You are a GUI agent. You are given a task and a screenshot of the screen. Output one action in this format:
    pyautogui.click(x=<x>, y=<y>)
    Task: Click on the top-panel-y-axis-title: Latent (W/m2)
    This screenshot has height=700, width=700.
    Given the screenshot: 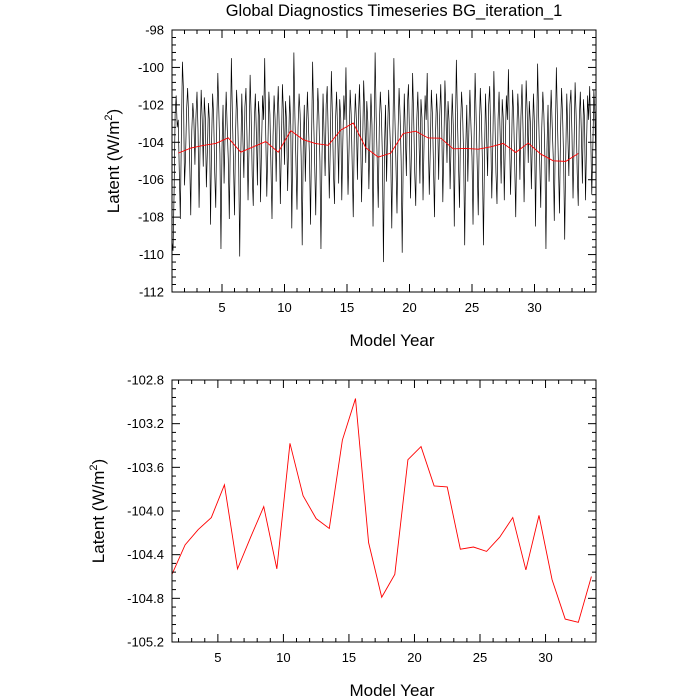 What is the action you would take?
    pyautogui.click(x=113, y=161)
    